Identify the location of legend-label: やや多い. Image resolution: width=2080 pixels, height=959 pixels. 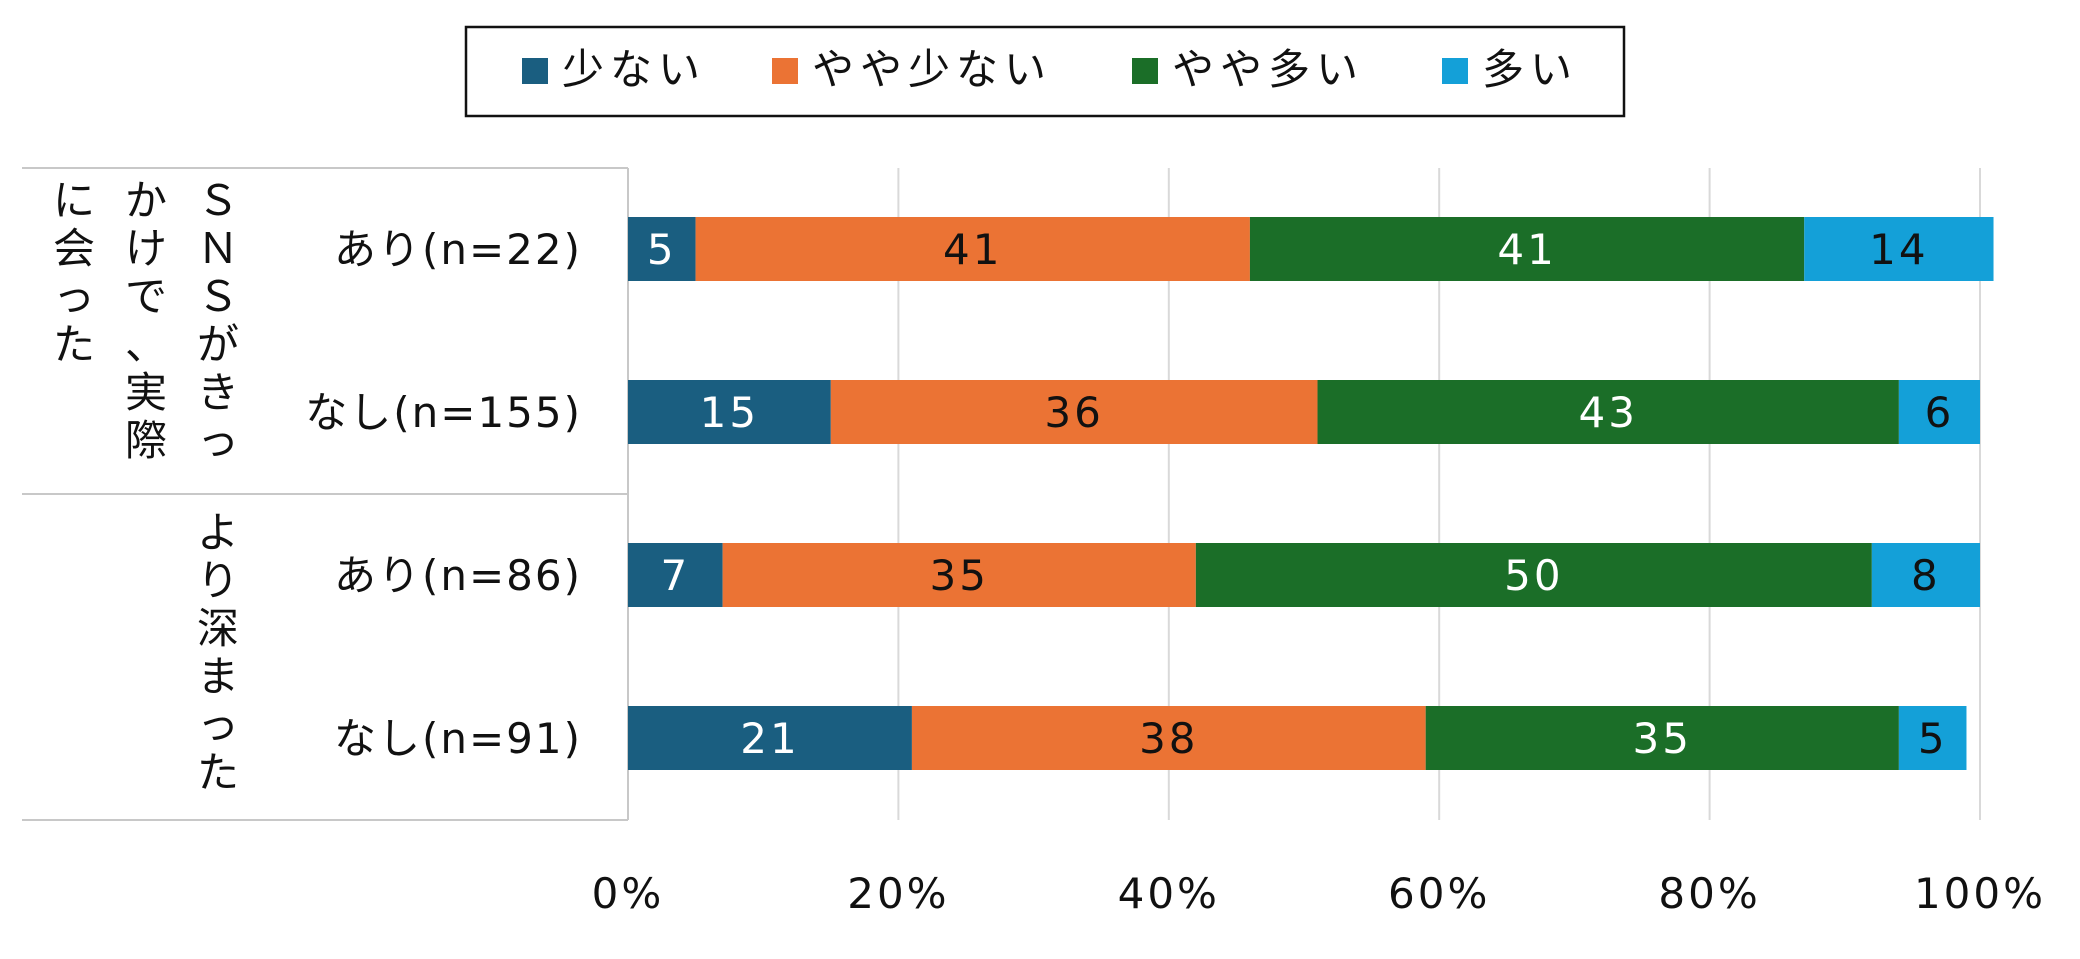
(1268, 69).